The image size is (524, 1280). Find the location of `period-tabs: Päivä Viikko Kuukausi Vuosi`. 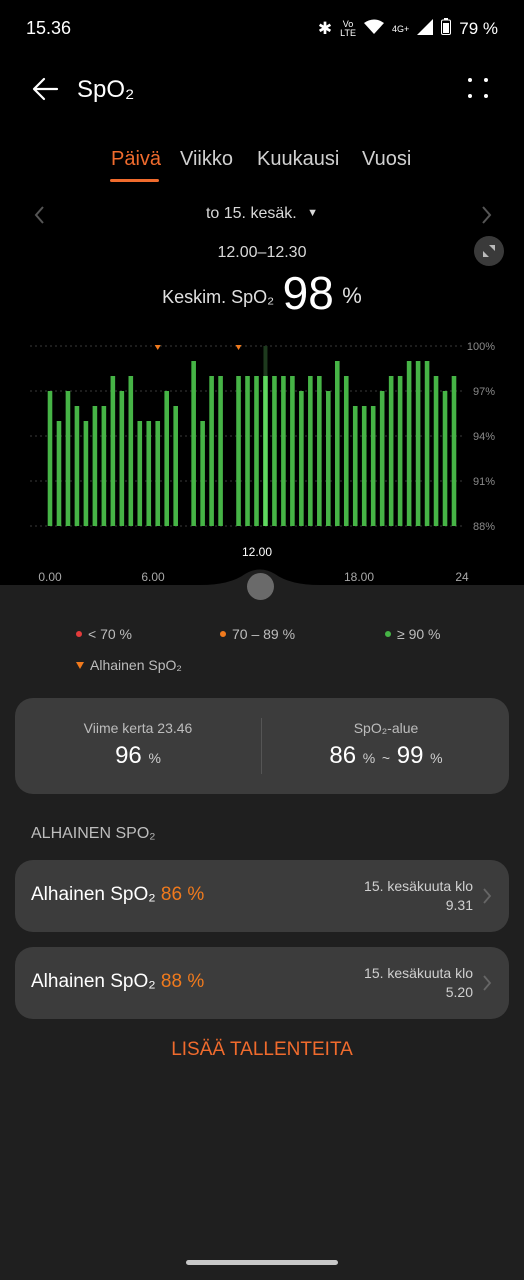

period-tabs: Päivä Viikko Kuukausi Vuosi is located at coordinates (262, 166).